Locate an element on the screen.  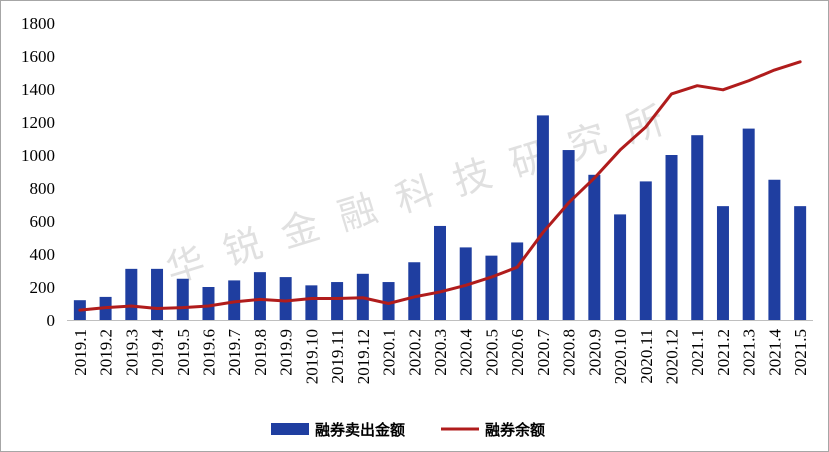
bar-2020.2 is located at coordinates (414, 291).